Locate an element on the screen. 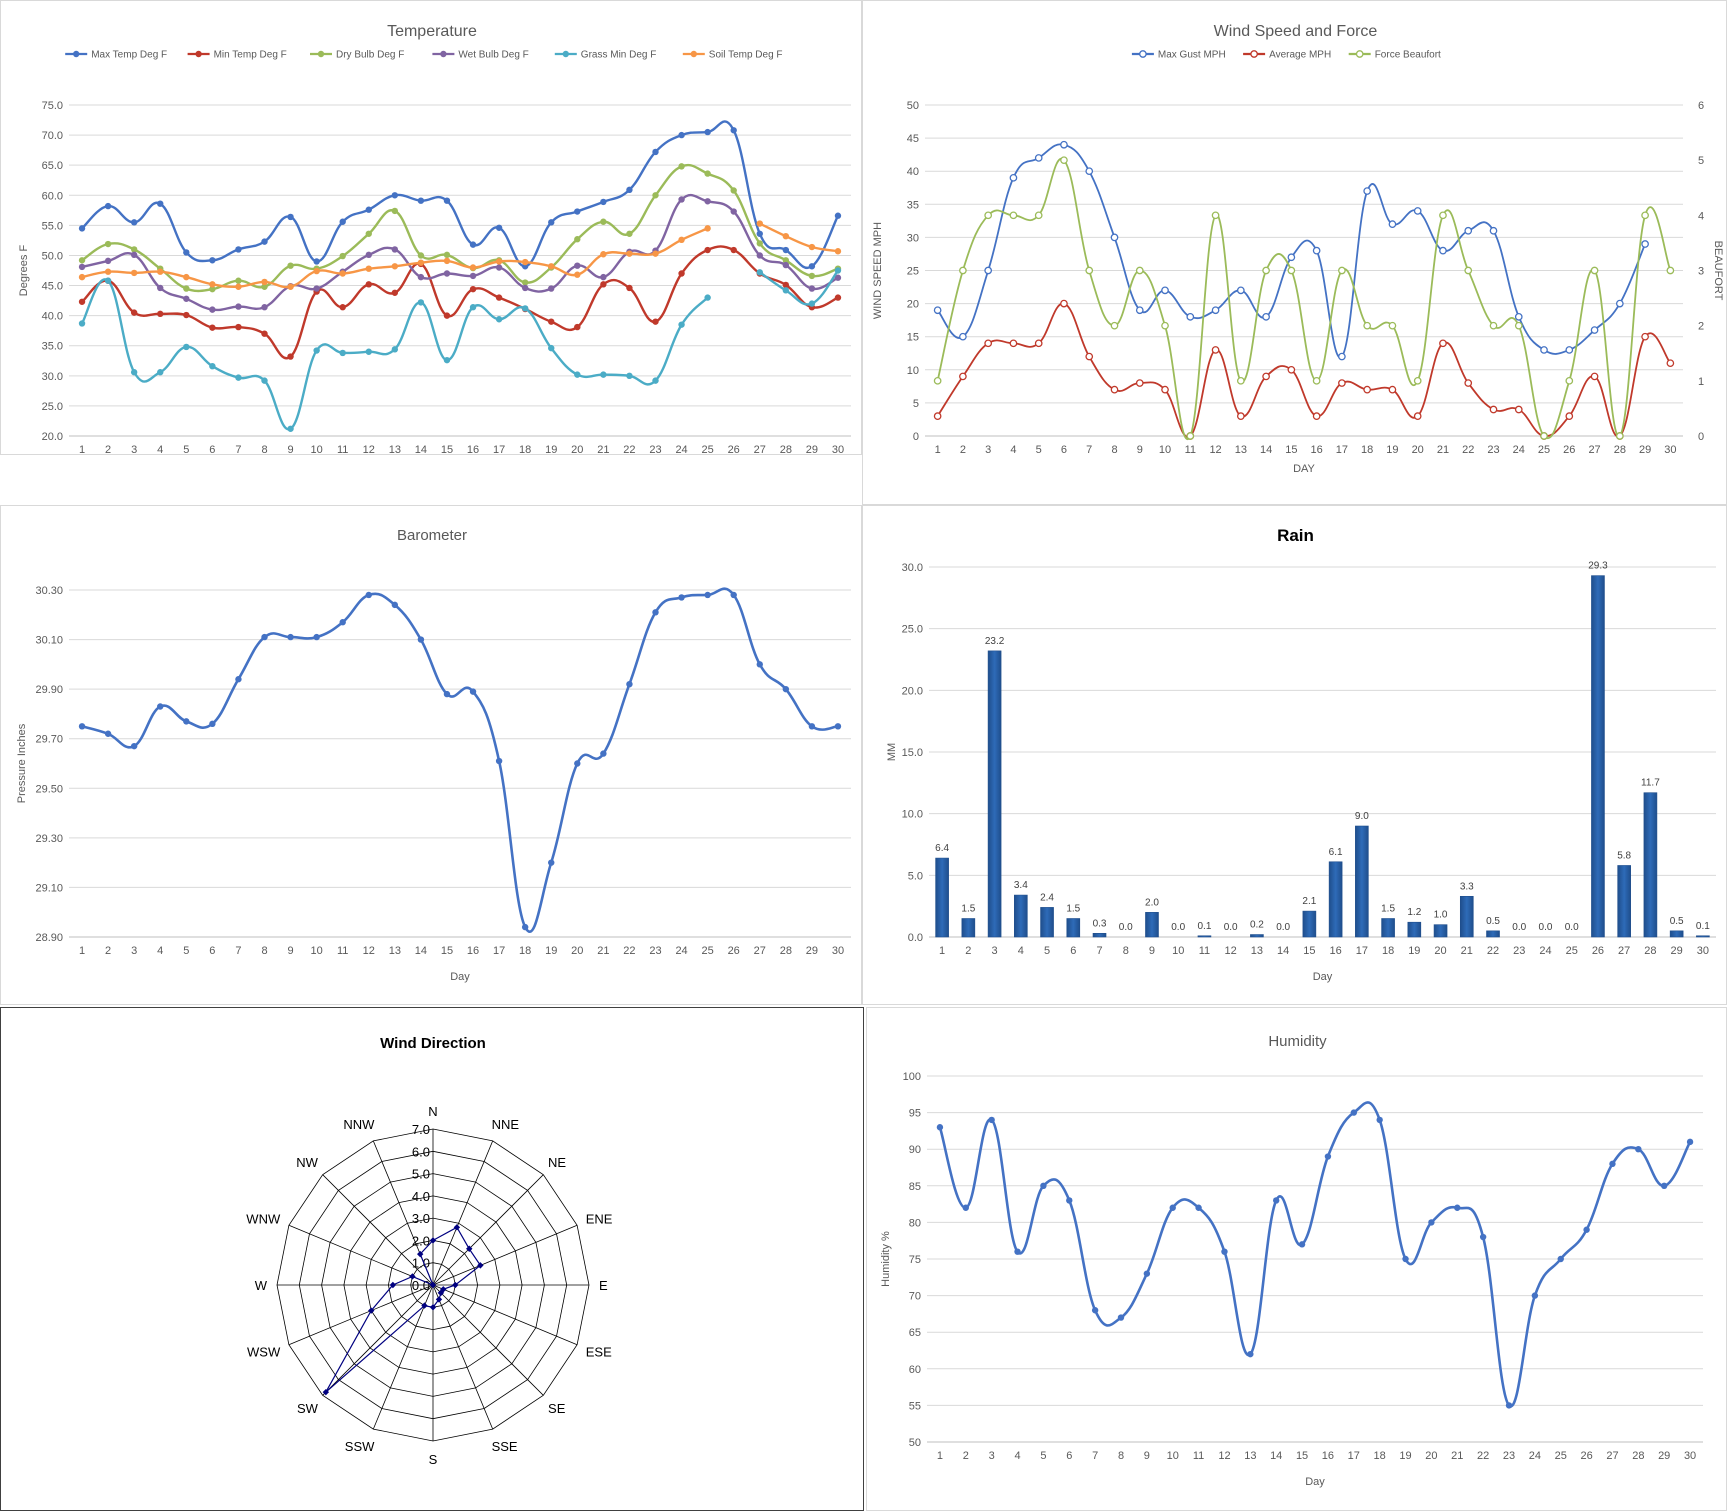  legend-label-max-gust-mph: Max Gust MPH is located at coordinates (1192, 55).